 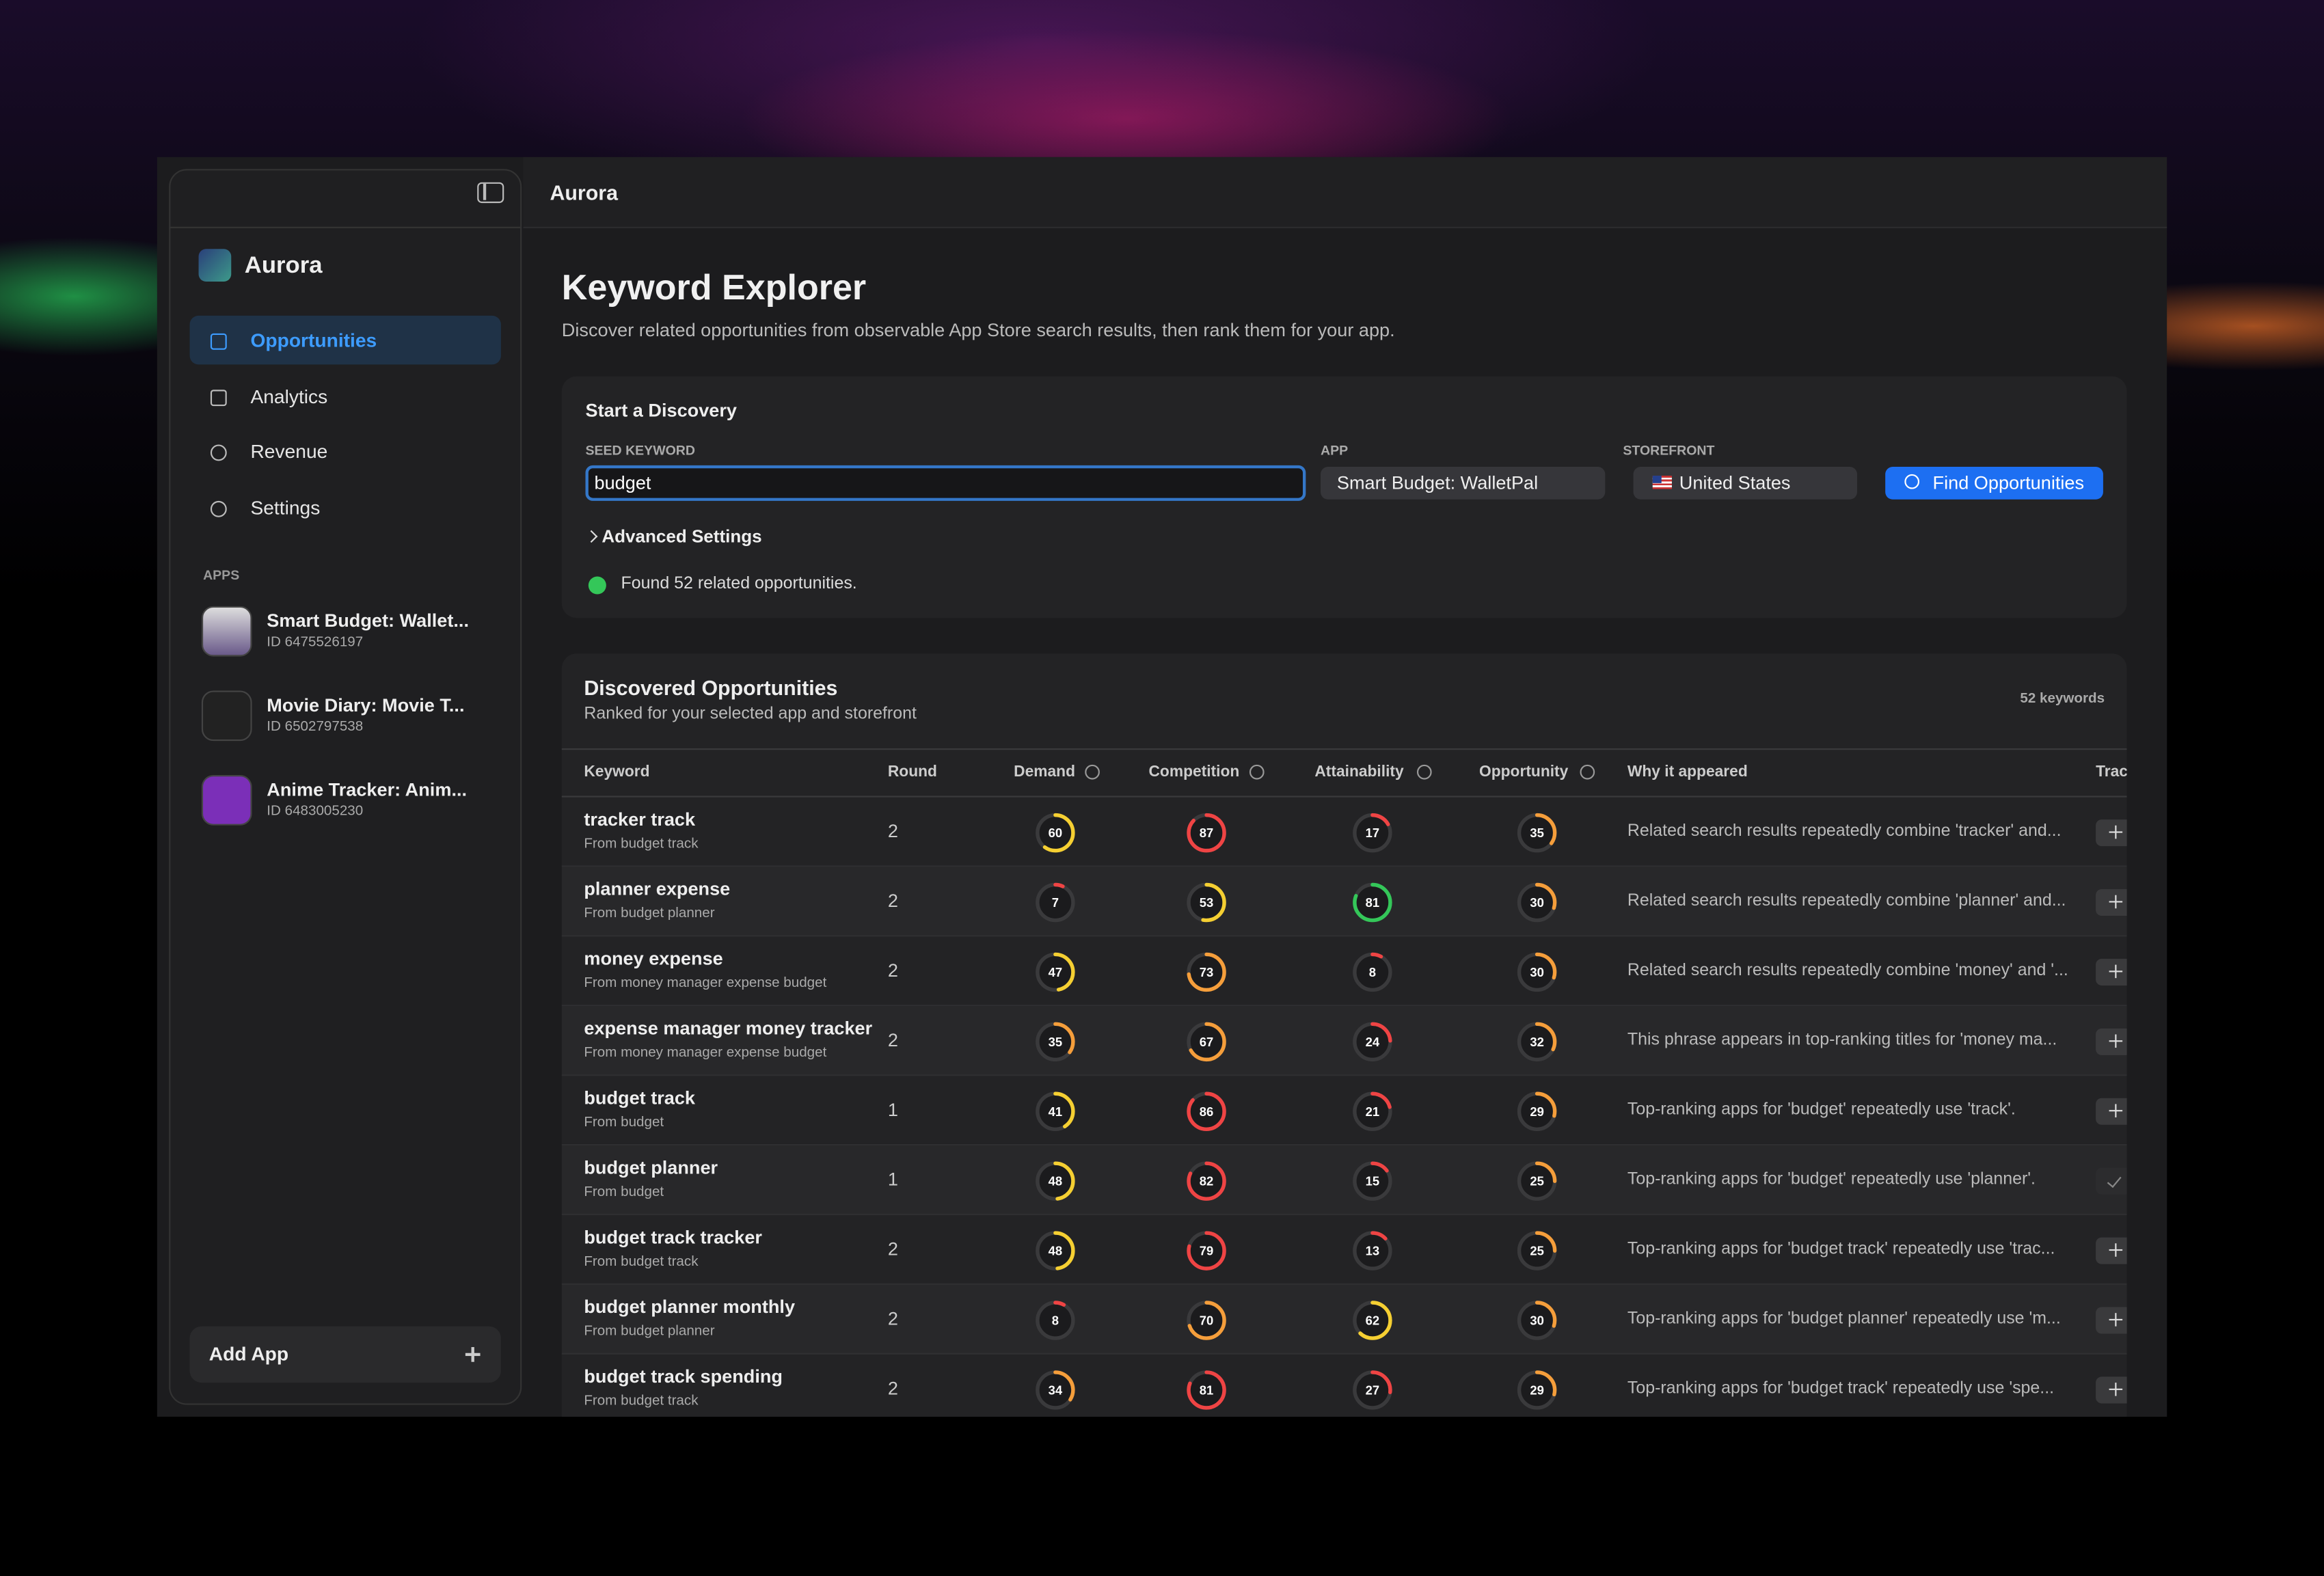 I want to click on toolbar, so click(x=1345, y=192).